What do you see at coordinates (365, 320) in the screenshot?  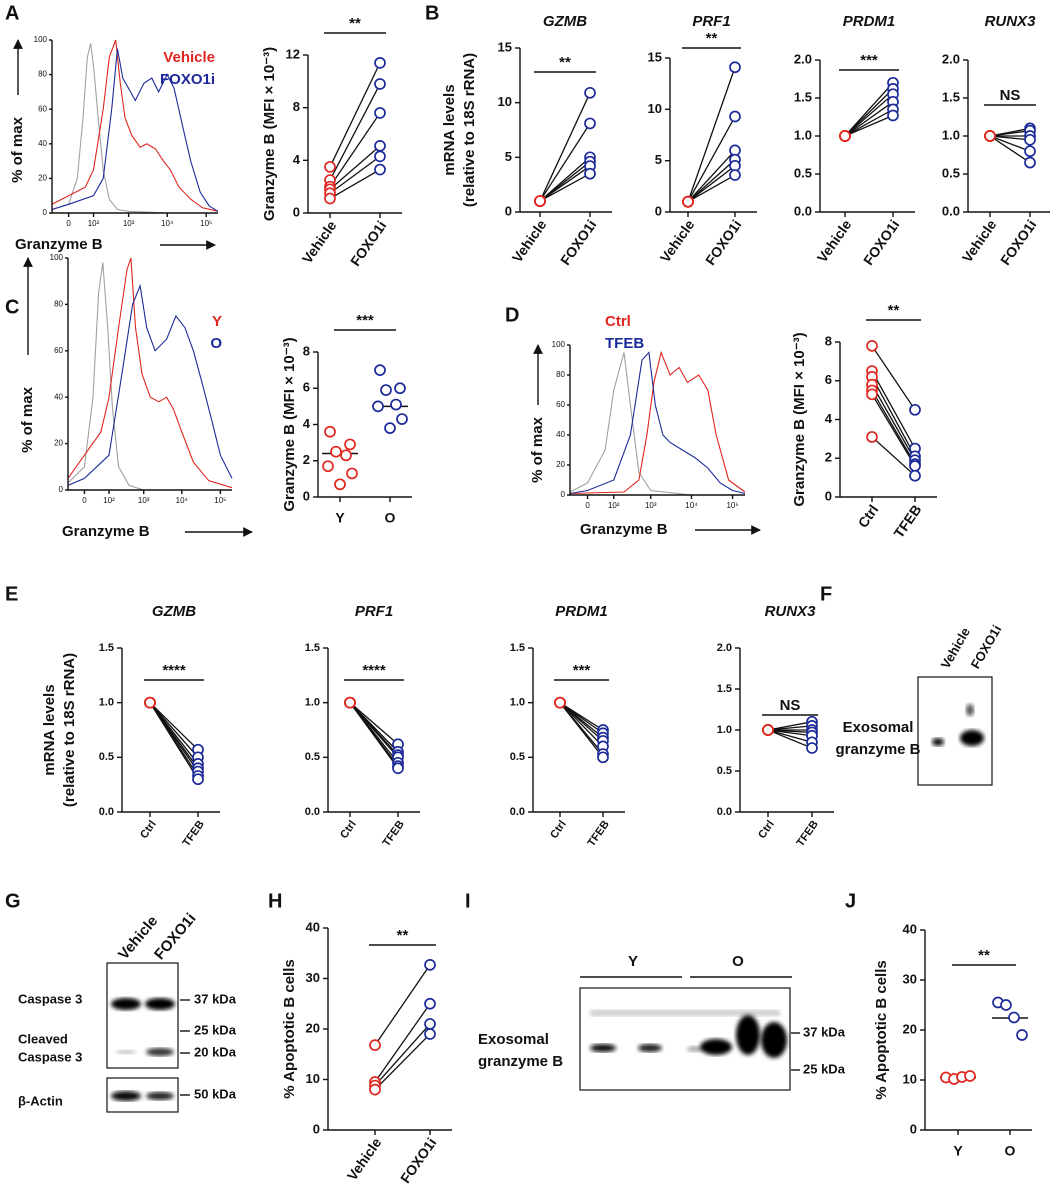 I see `significance: ***` at bounding box center [365, 320].